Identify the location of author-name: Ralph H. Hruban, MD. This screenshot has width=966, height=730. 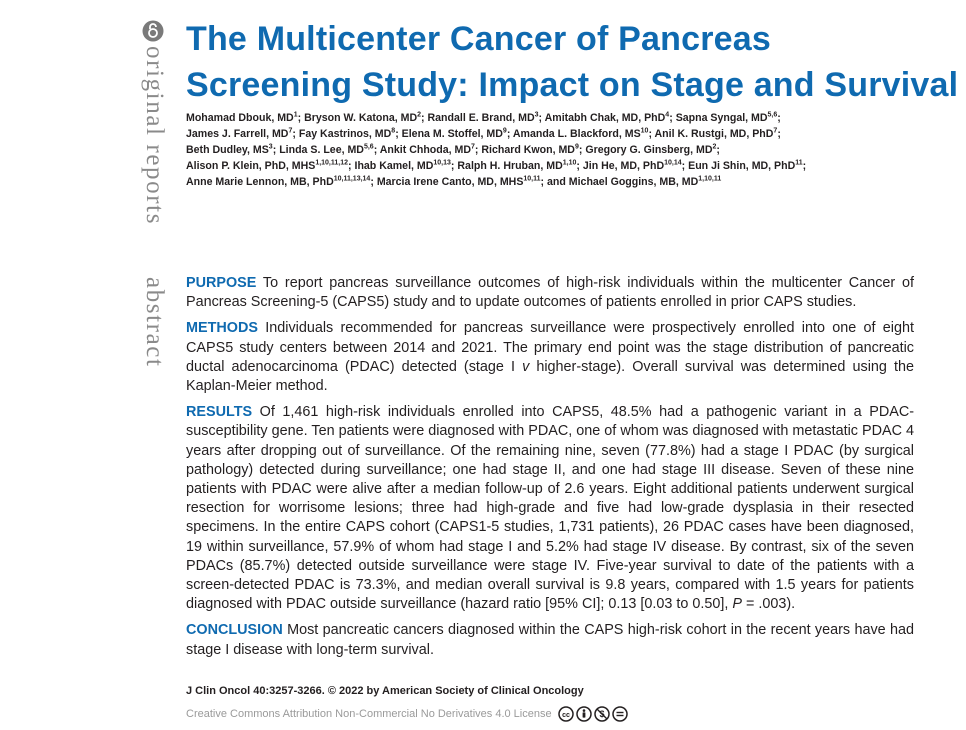
(510, 166).